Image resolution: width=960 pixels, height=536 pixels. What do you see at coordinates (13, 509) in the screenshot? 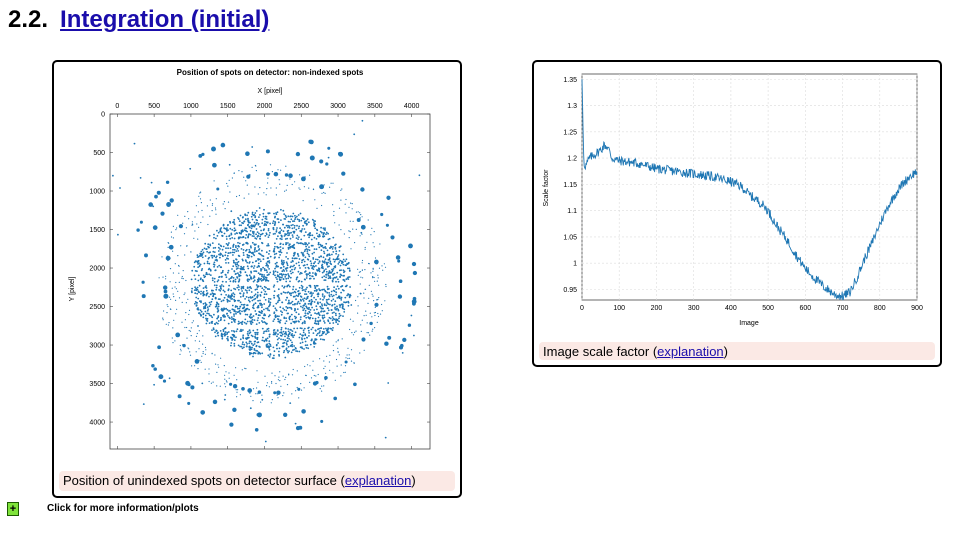
I see `expand-plus-icon: +` at bounding box center [13, 509].